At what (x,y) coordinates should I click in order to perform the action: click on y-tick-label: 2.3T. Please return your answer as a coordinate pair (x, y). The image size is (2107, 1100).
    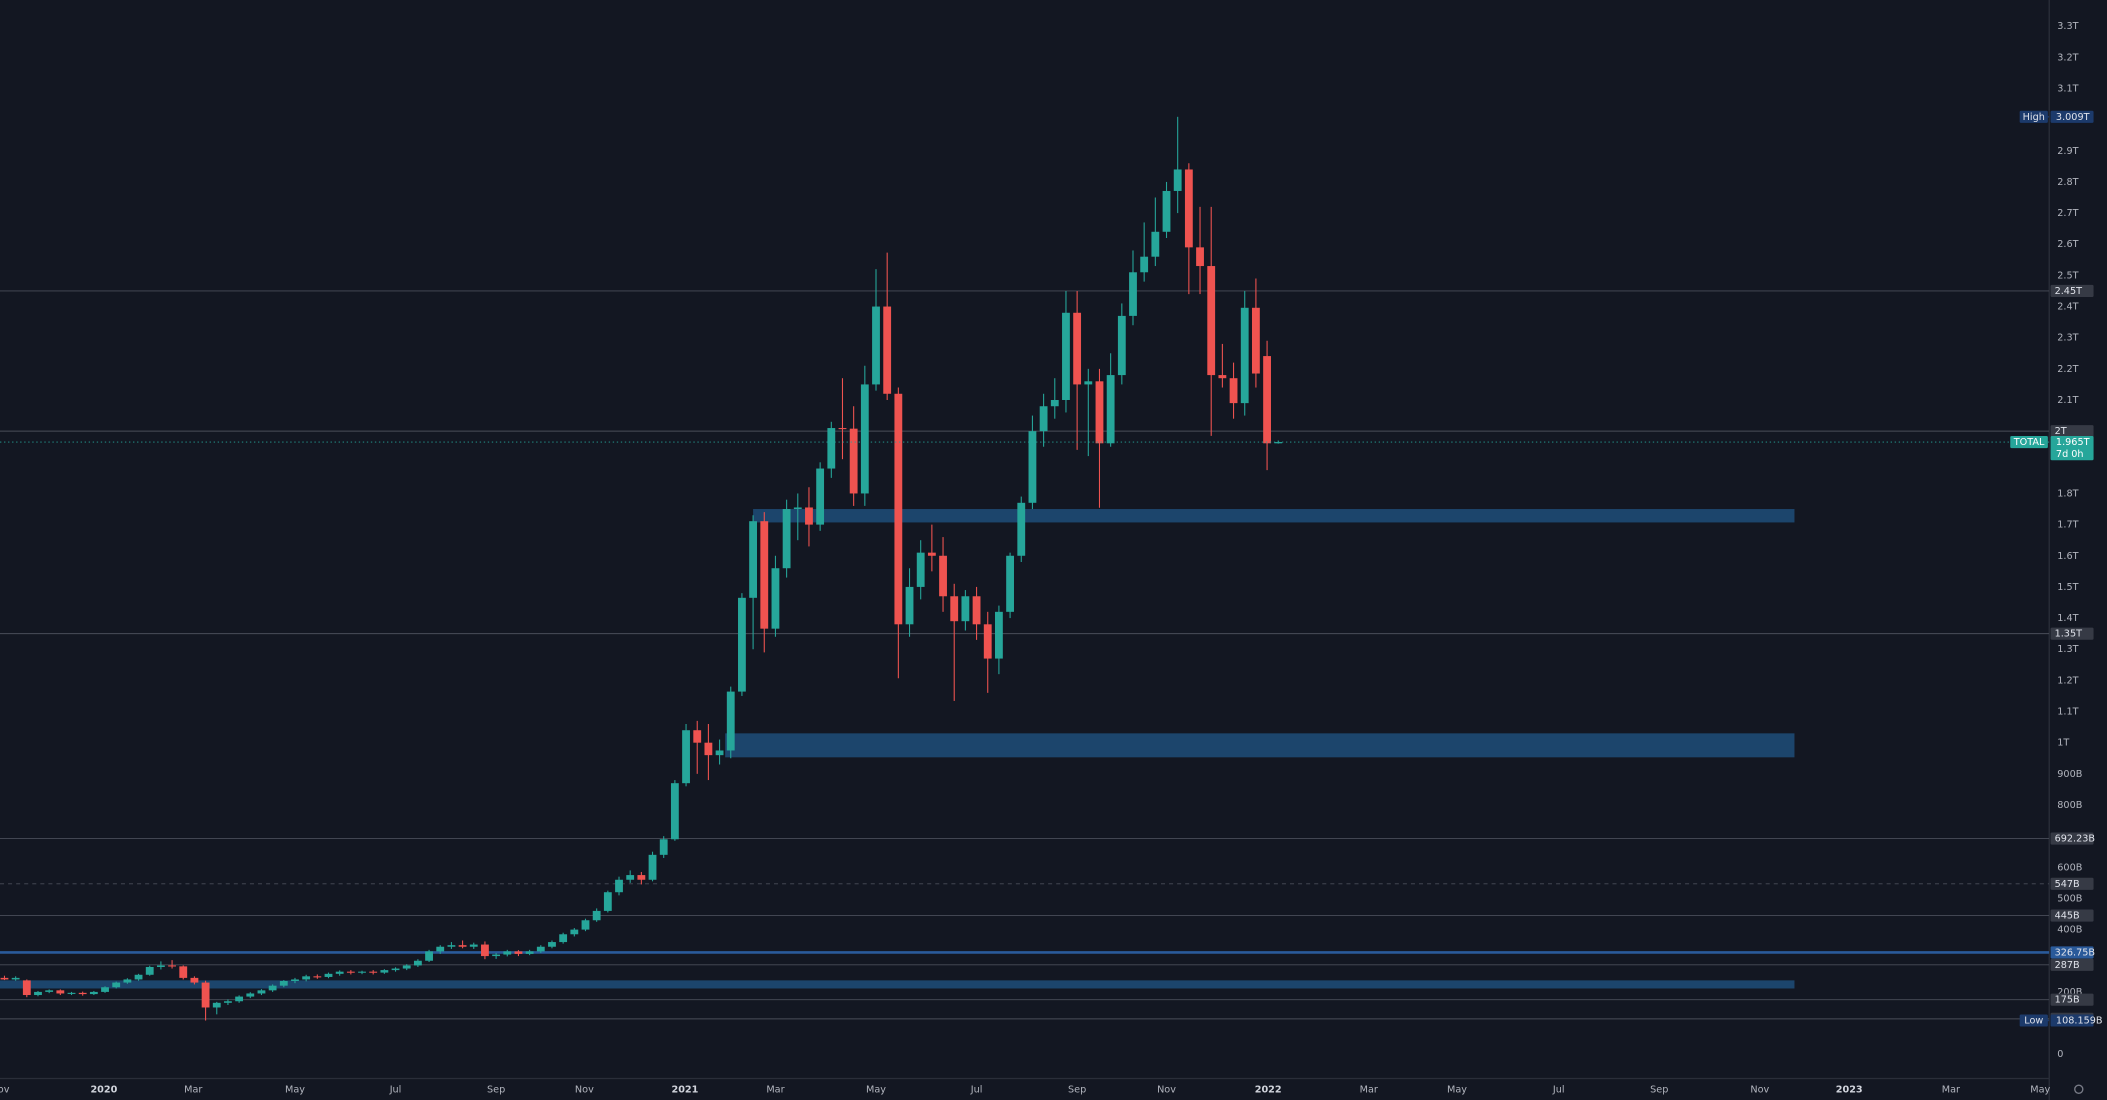
    Looking at the image, I should click on (2067, 338).